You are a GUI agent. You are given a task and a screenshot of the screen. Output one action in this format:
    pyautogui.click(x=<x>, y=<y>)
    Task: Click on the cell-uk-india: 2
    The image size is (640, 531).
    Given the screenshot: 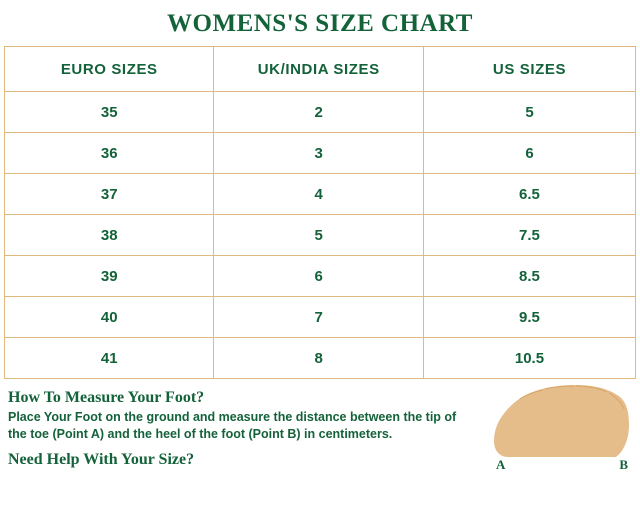 What is the action you would take?
    pyautogui.click(x=318, y=112)
    